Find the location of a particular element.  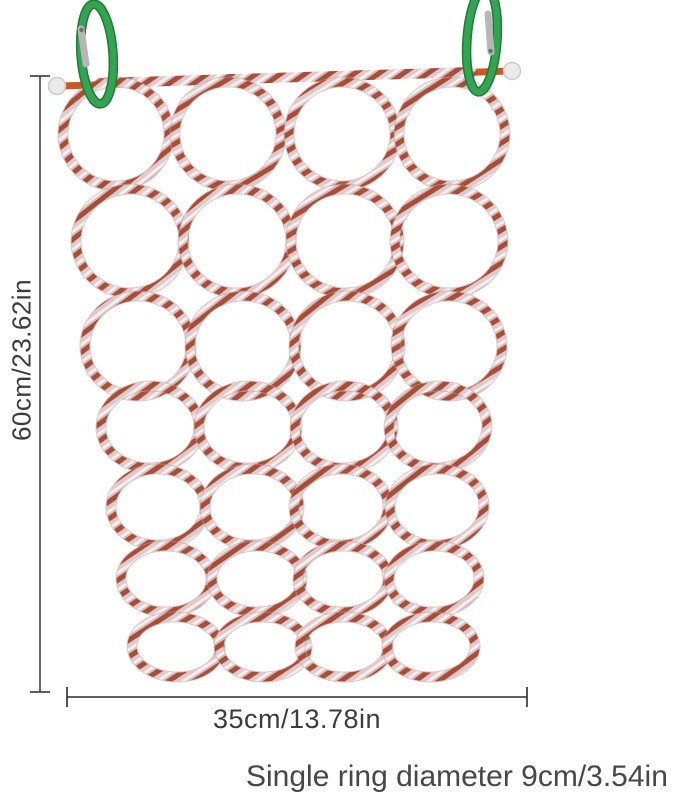

left-carabiner-body is located at coordinates (97, 54).